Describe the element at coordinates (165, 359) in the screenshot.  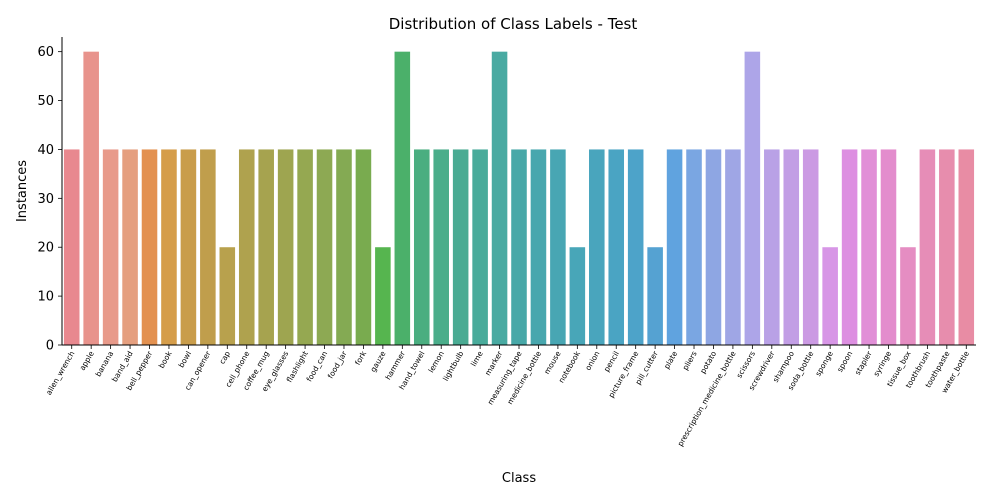
I see `x-tick-label: book` at that location.